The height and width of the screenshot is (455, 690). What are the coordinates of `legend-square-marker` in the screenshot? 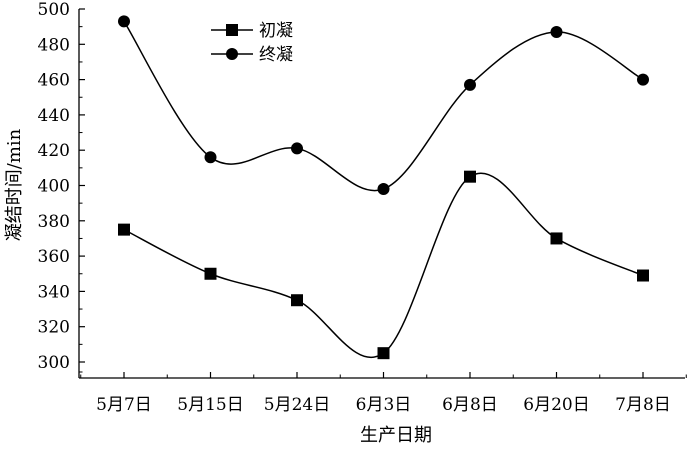 It's located at (232, 30).